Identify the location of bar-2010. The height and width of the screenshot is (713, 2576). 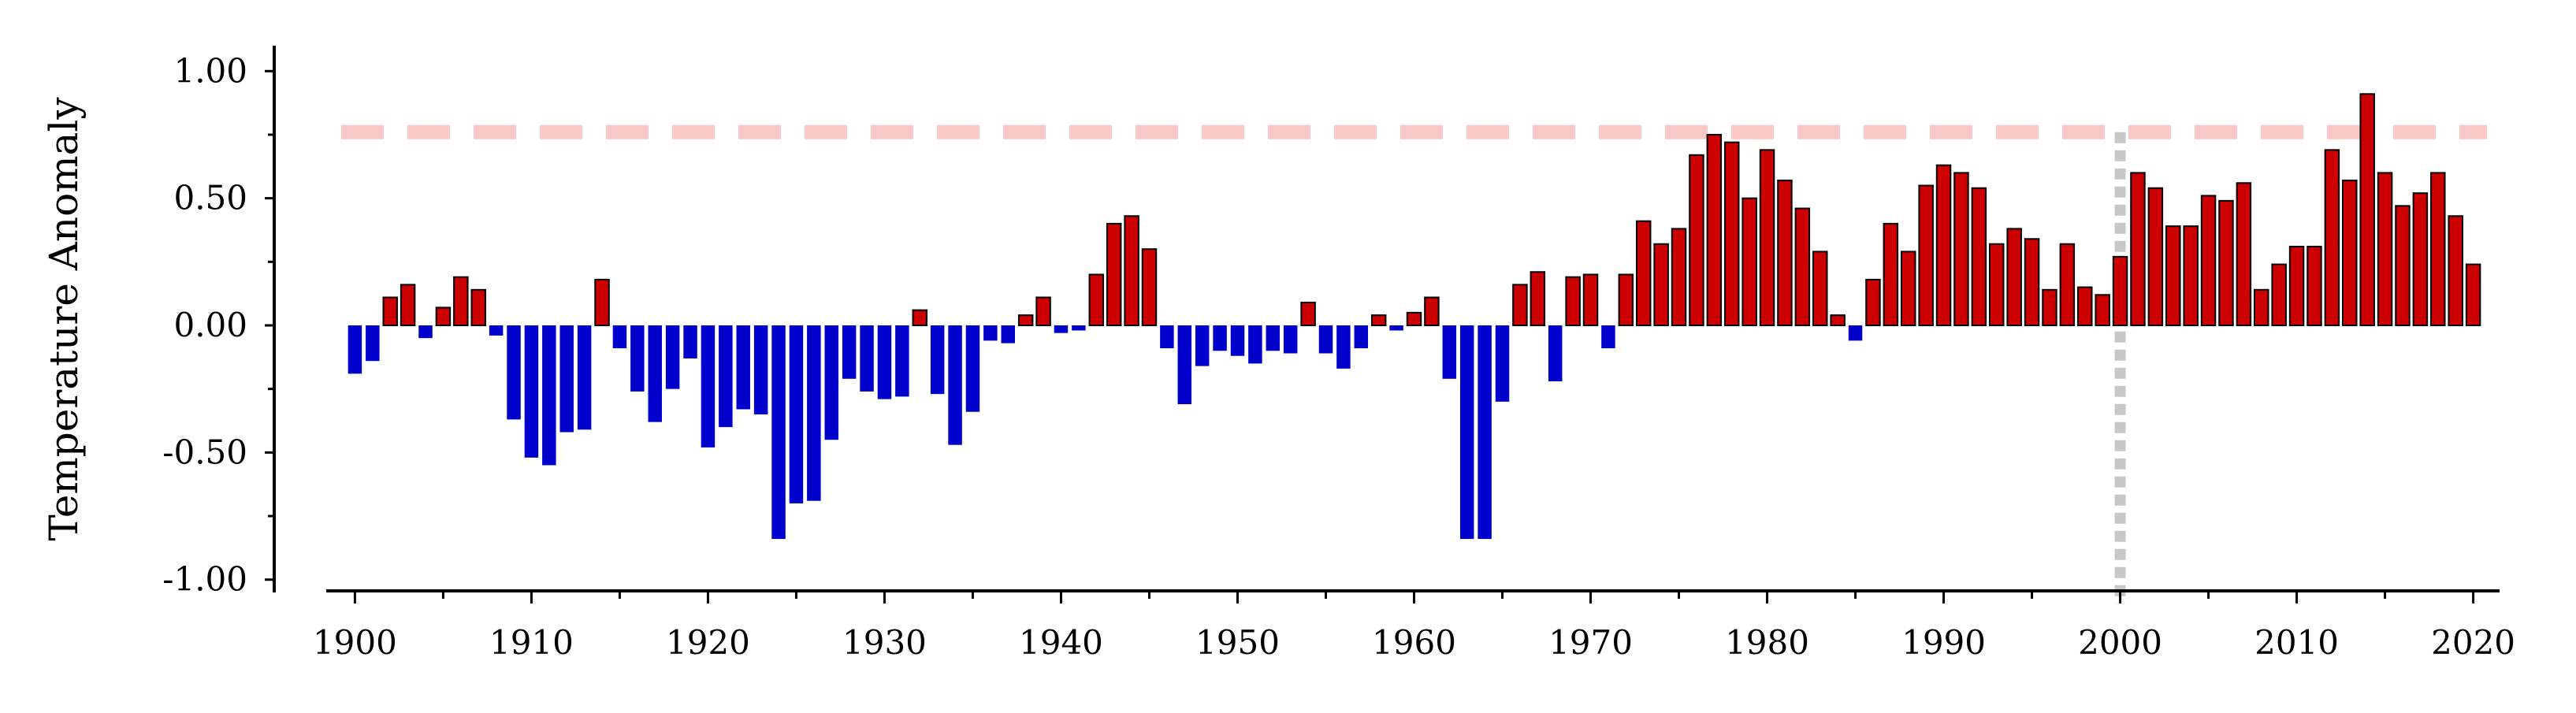
(2296, 286).